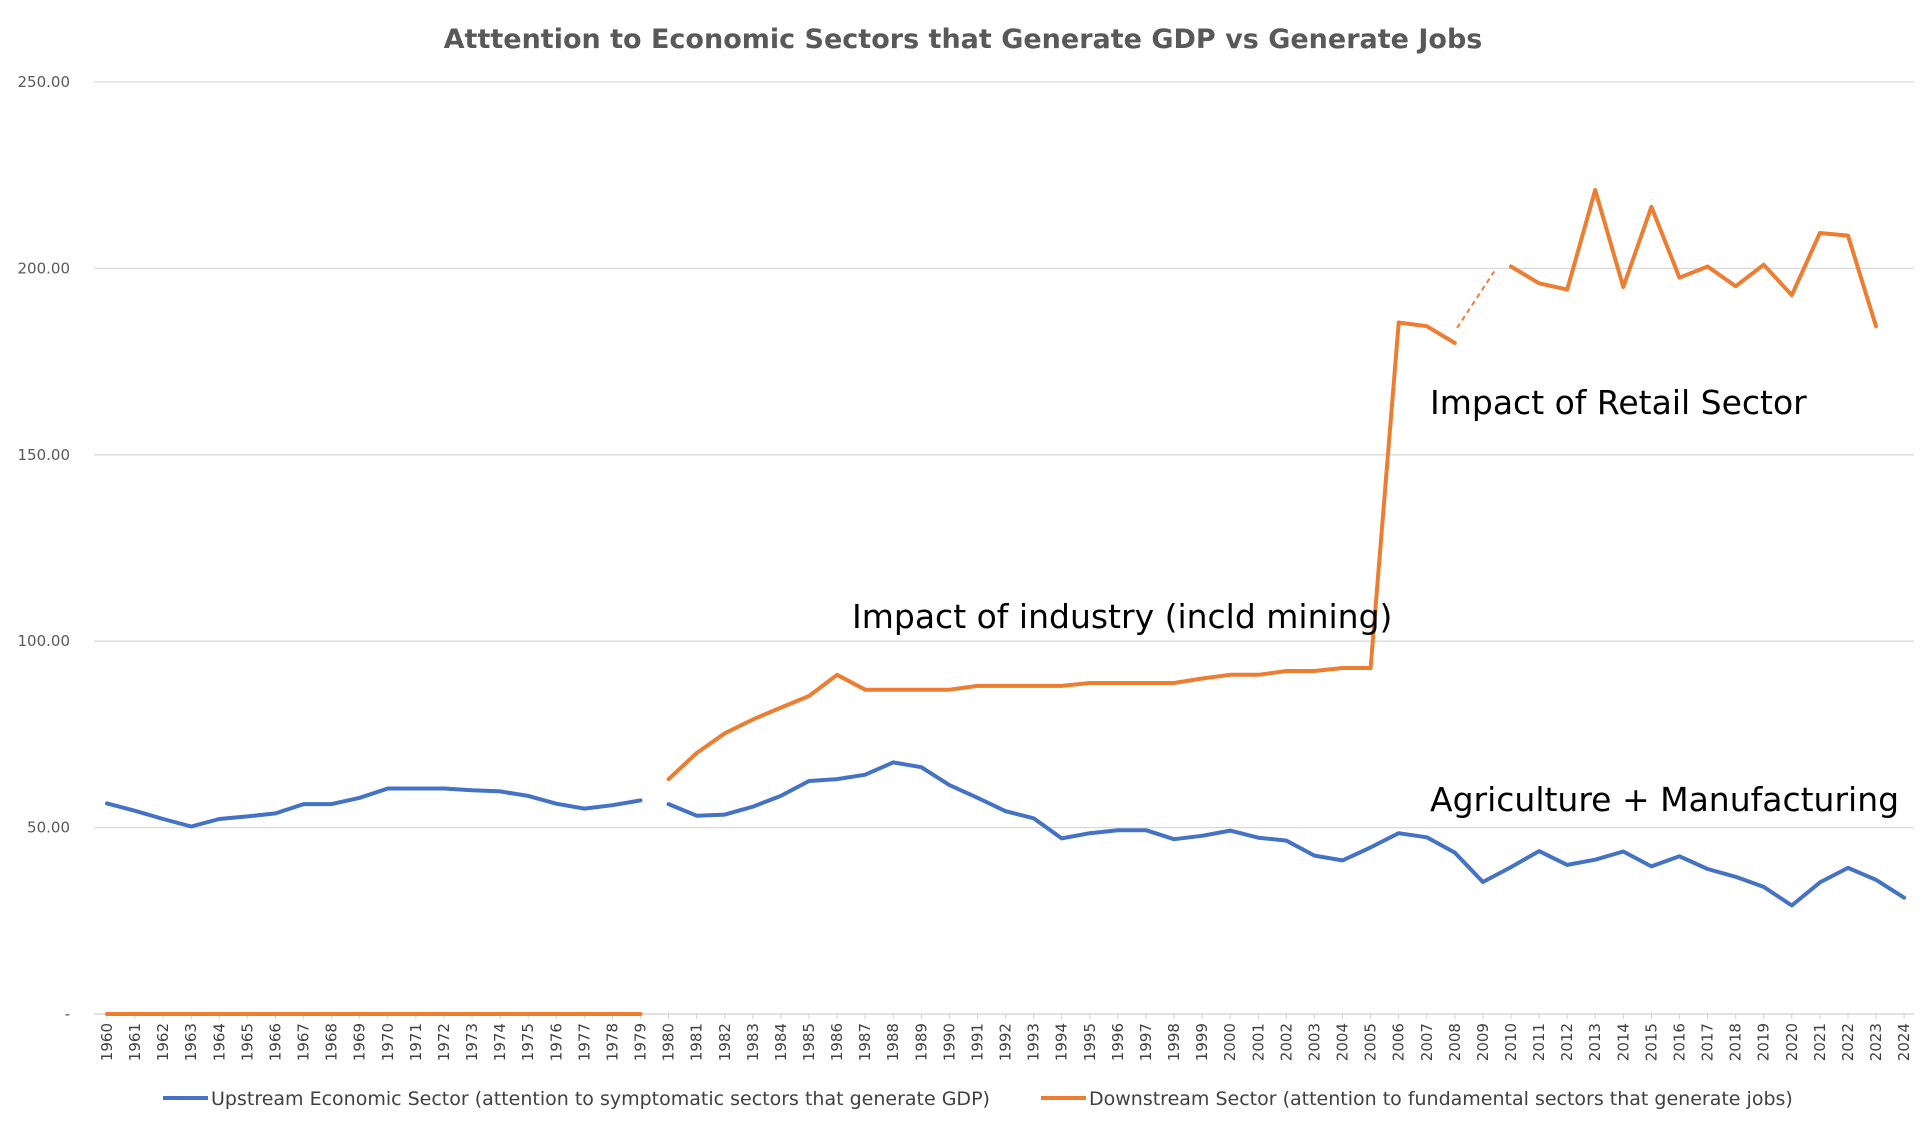 The image size is (1926, 1125). I want to click on x-tick-label: 1992, so click(1006, 1042).